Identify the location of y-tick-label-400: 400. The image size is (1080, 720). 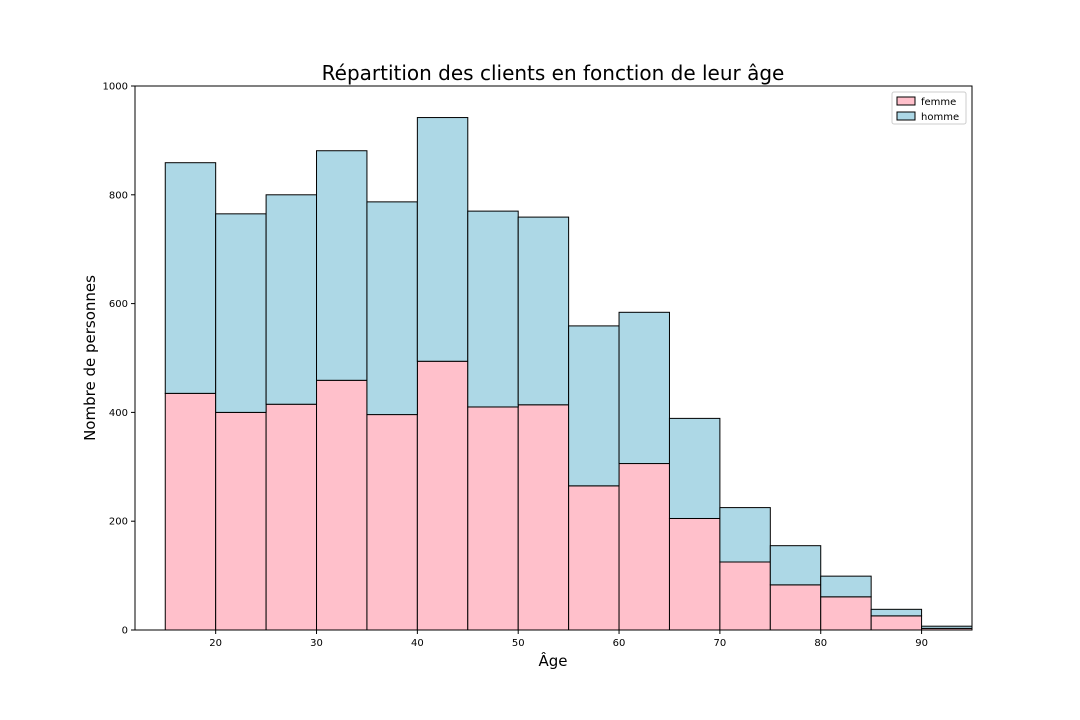
(118, 413).